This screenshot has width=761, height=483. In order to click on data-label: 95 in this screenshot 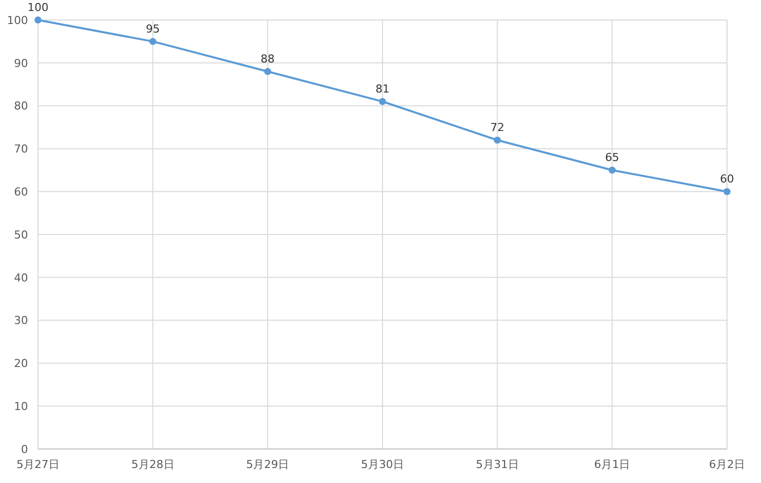, I will do `click(153, 29)`.